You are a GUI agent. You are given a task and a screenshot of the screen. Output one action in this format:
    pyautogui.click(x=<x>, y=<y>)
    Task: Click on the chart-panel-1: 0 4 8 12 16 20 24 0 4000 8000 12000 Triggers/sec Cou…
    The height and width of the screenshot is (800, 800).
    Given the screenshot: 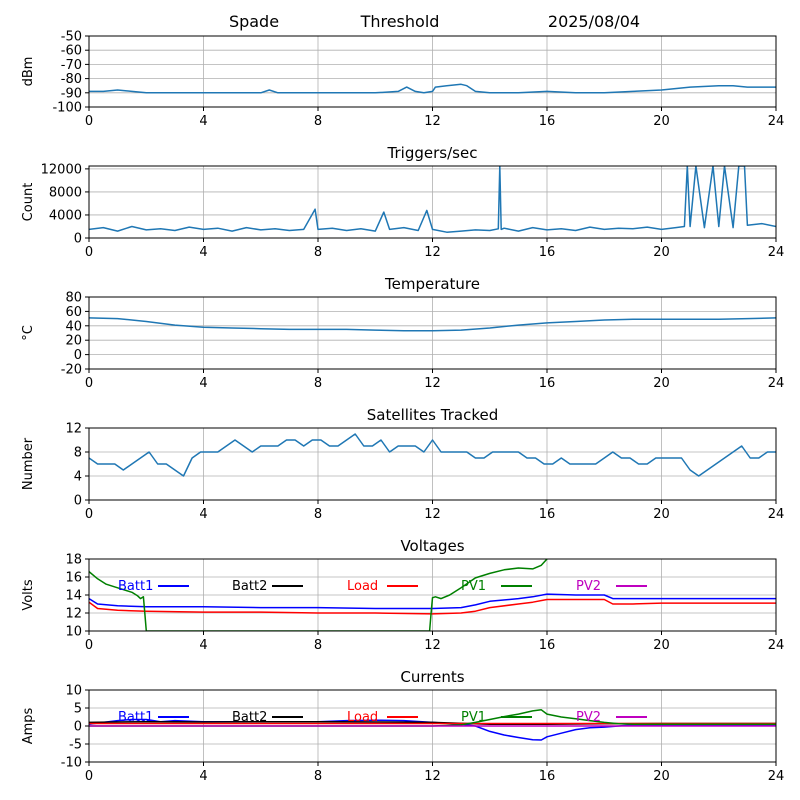 What is the action you would take?
    pyautogui.click(x=402, y=202)
    